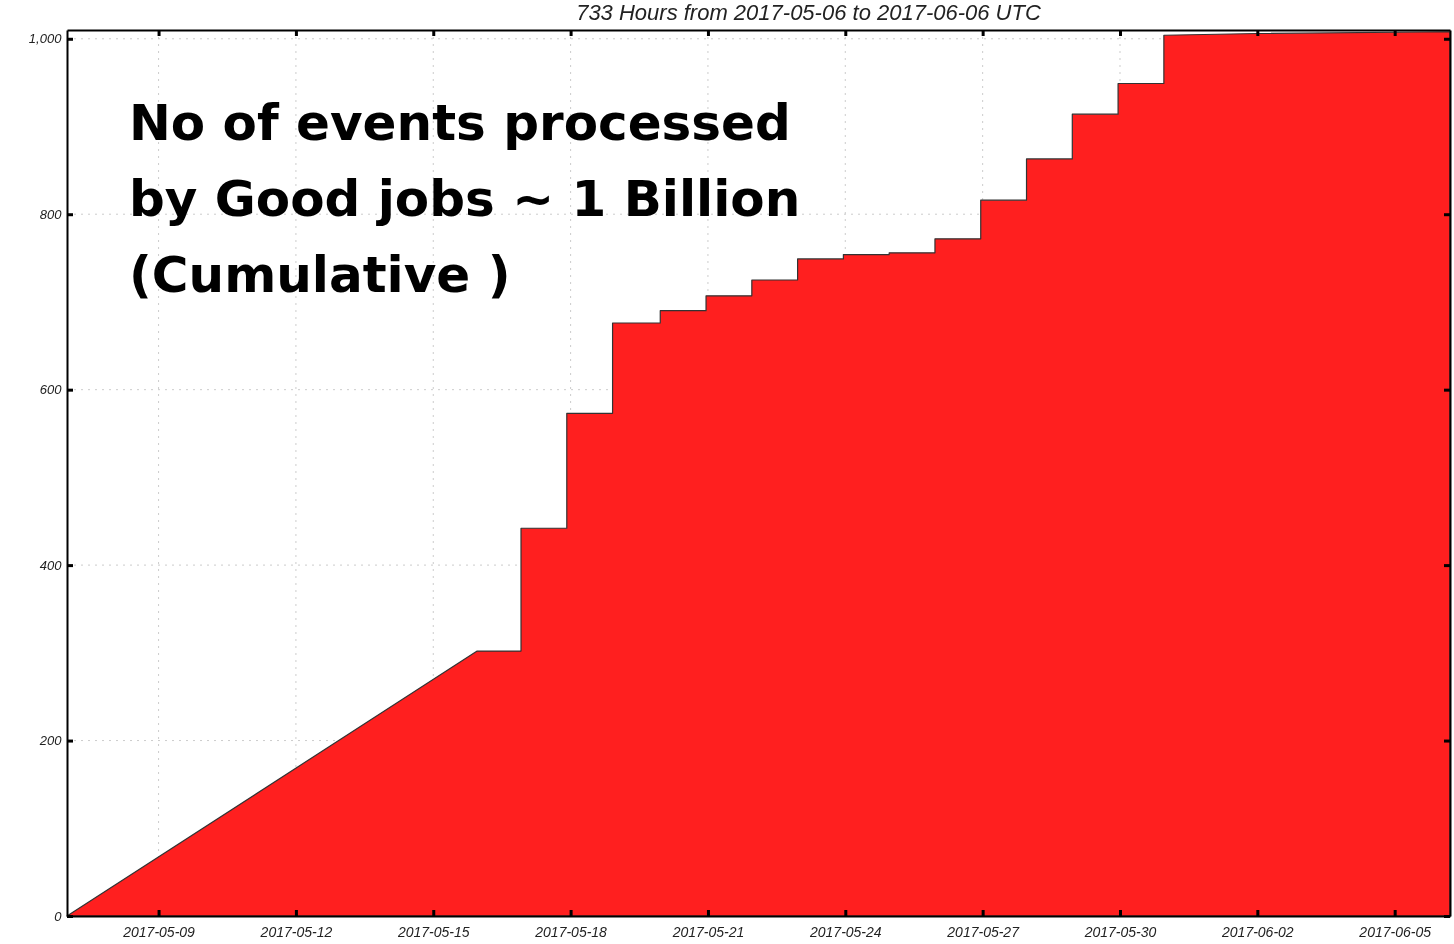 Image resolution: width=1454 pixels, height=944 pixels. What do you see at coordinates (808, 12) in the screenshot?
I see `chart-title: 733 Hours from 2017-05-06 to 2017-06-06 UTC` at bounding box center [808, 12].